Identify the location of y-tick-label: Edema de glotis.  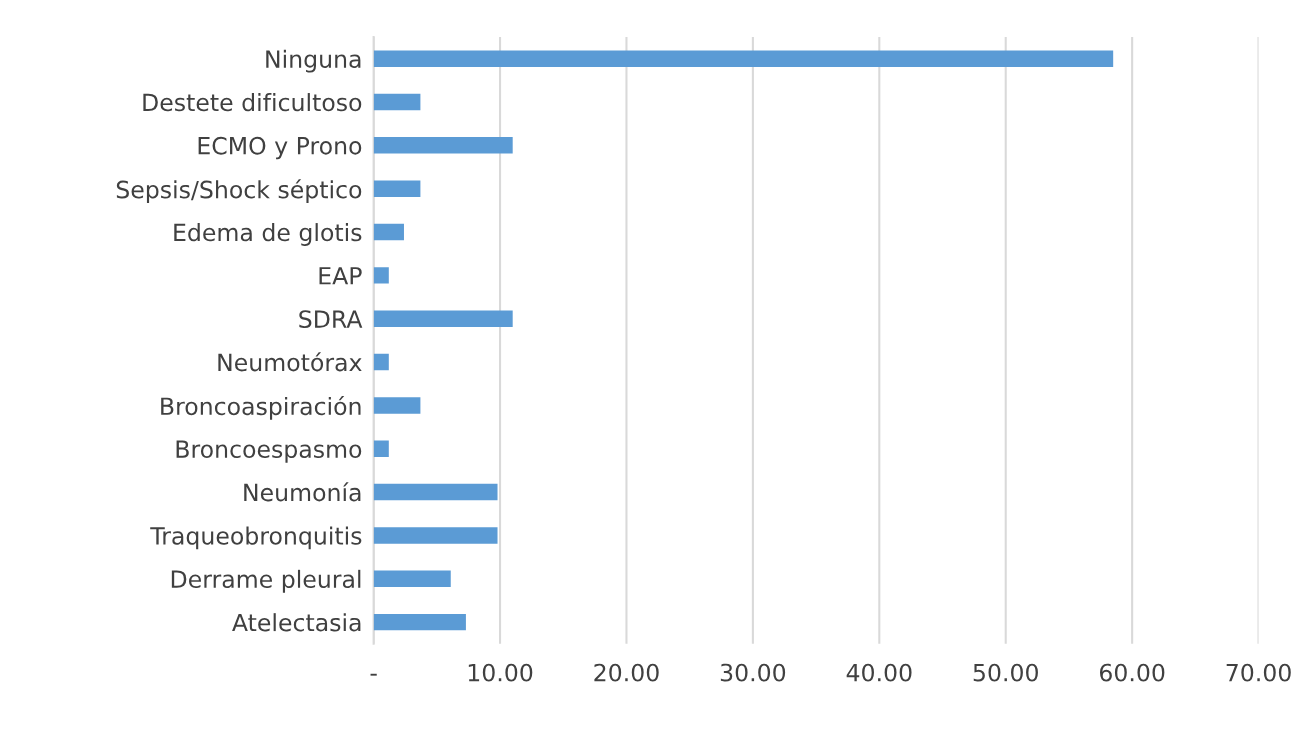
(268, 234).